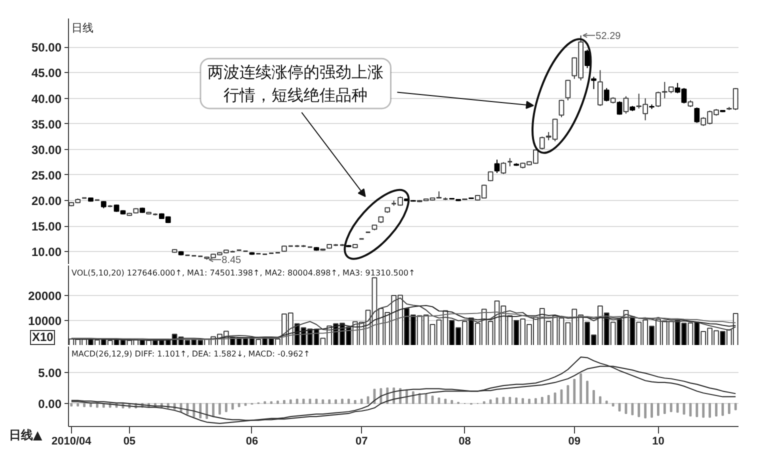 The image size is (765, 452). Describe the element at coordinates (296, 83) in the screenshot. I see `annotation: 两波连续涨停的强劲上涨行情，短线绝佳品种` at that location.